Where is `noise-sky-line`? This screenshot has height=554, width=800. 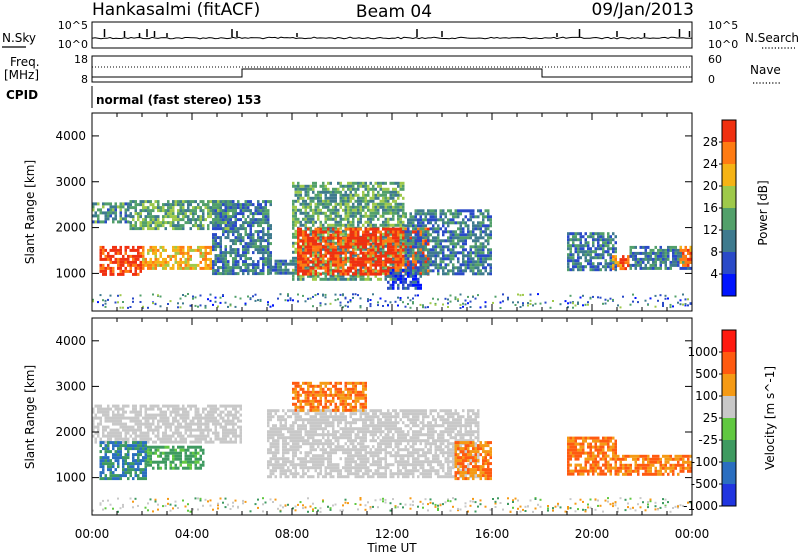 noise-sky-line is located at coordinates (392, 38).